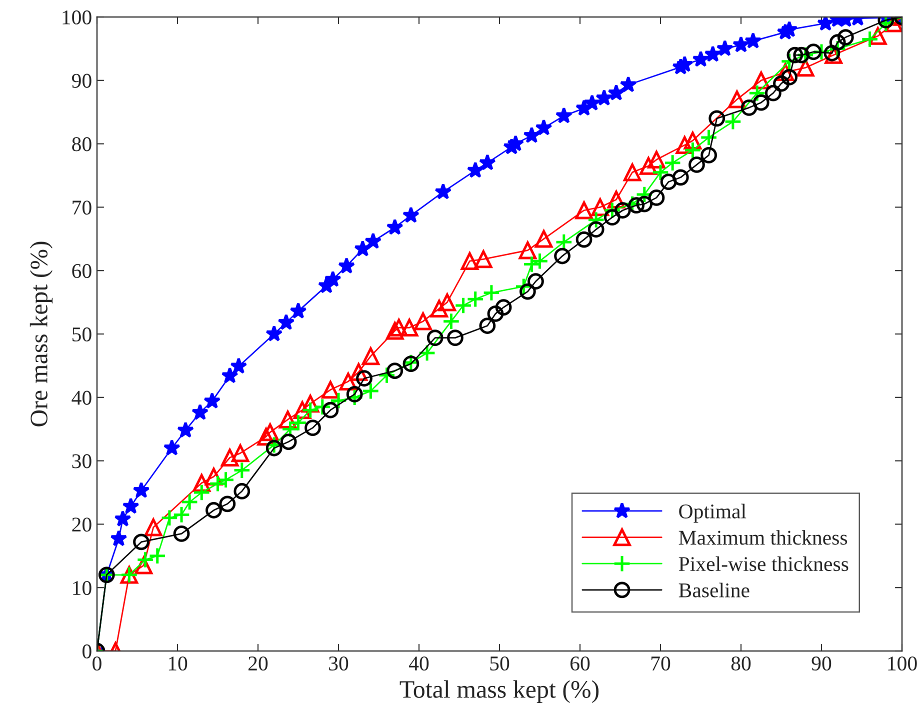 This screenshot has width=922, height=728. Describe the element at coordinates (178, 663) in the screenshot. I see `x-tick-label: 10` at that location.